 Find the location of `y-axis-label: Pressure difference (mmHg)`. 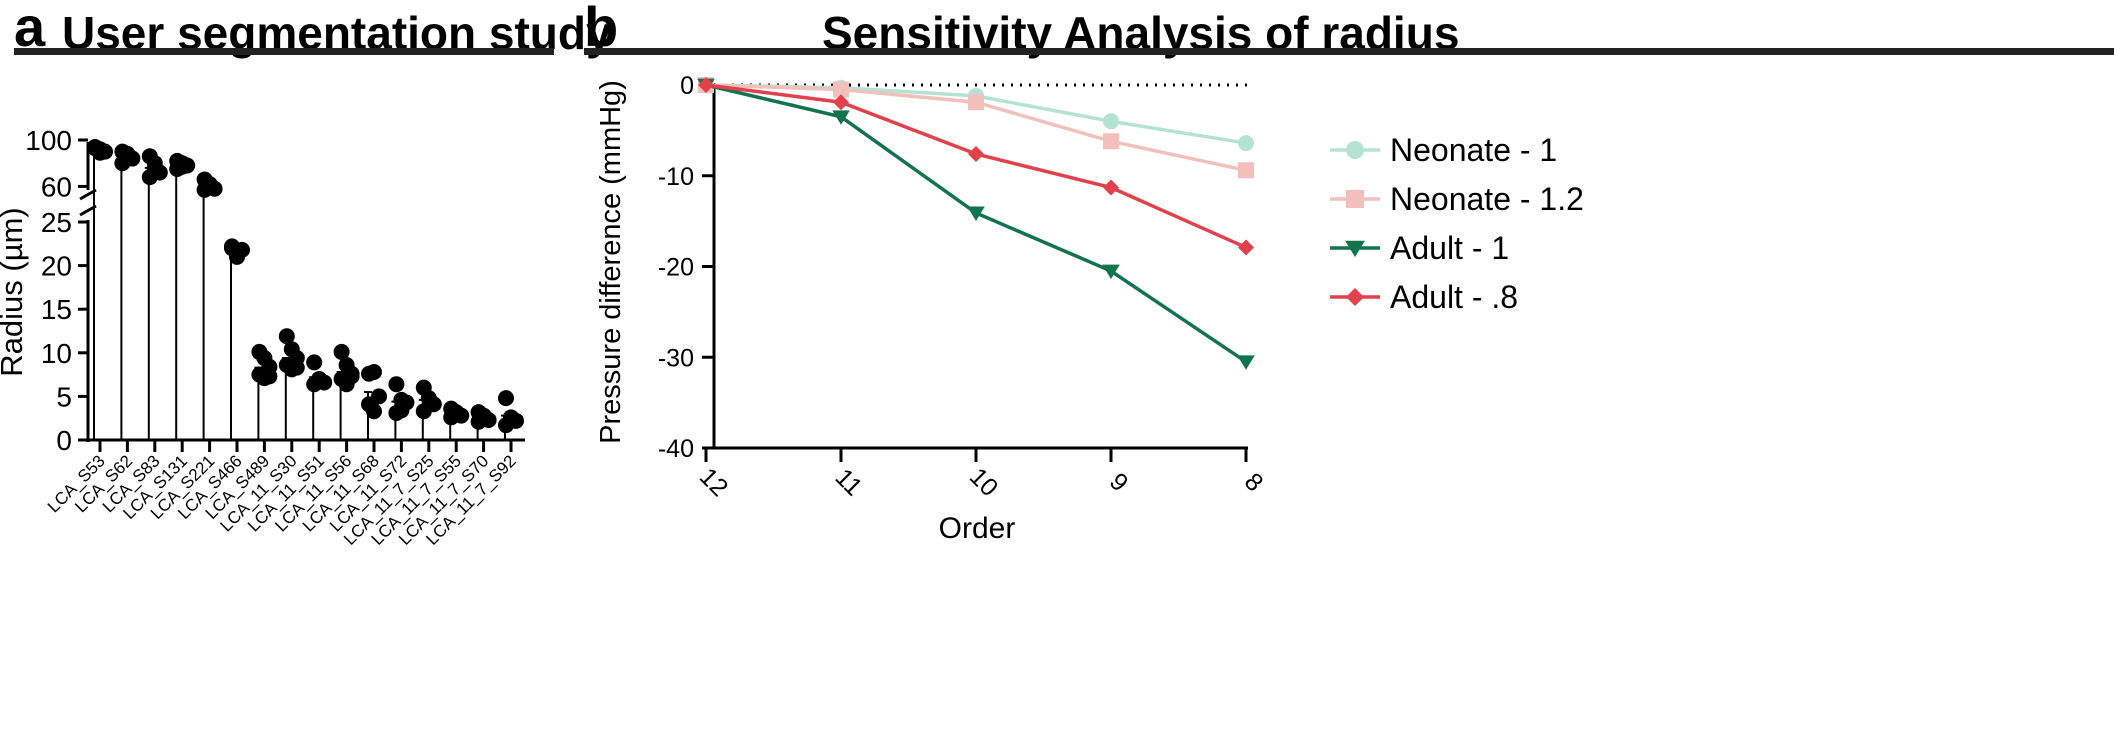

y-axis-label: Pressure difference (mmHg) is located at coordinates (611, 262).